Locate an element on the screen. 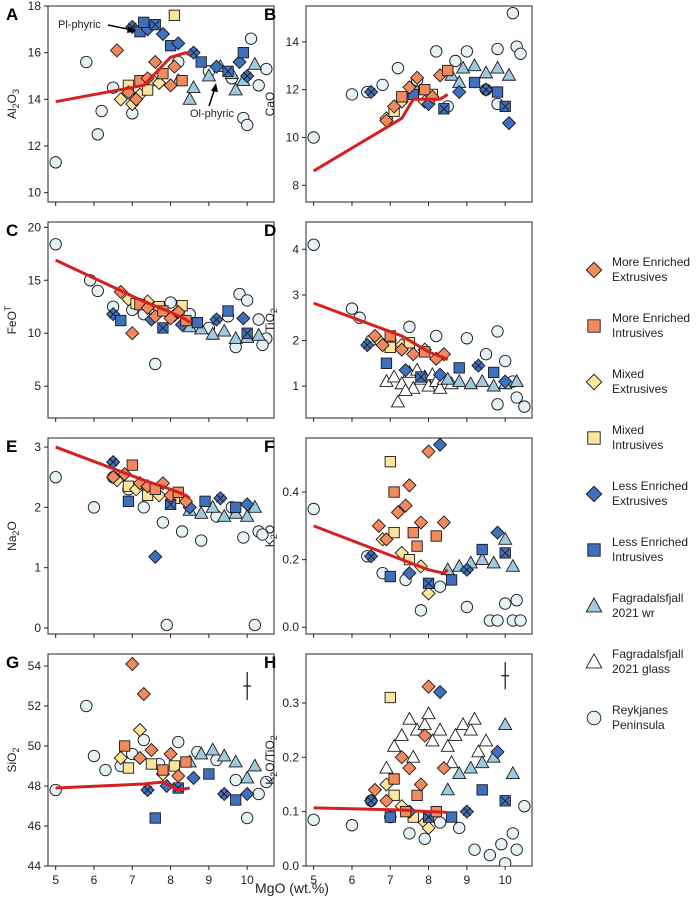  x-tick-label: 8 is located at coordinates (428, 880).